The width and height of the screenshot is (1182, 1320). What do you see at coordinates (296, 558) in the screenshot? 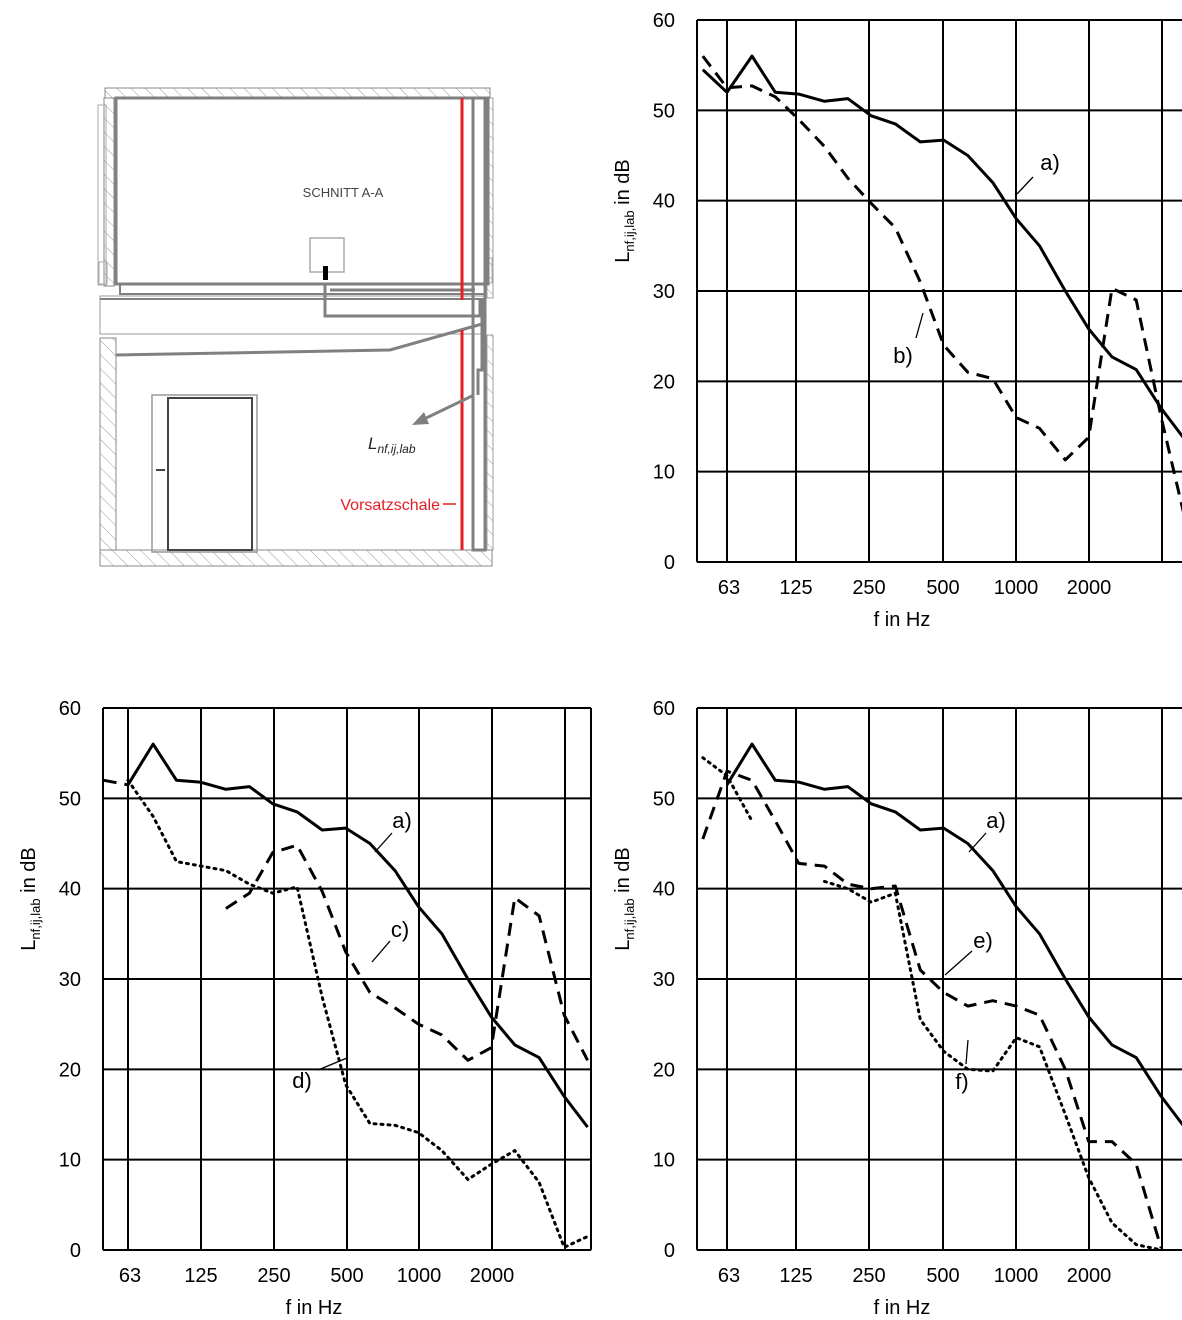
I see `floor-slab` at bounding box center [296, 558].